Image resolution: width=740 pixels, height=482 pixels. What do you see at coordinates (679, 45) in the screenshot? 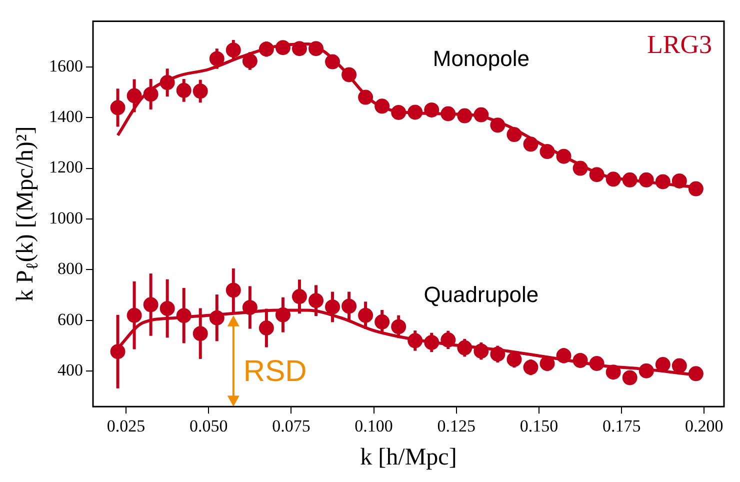
I see `annotation: LRG3` at bounding box center [679, 45].